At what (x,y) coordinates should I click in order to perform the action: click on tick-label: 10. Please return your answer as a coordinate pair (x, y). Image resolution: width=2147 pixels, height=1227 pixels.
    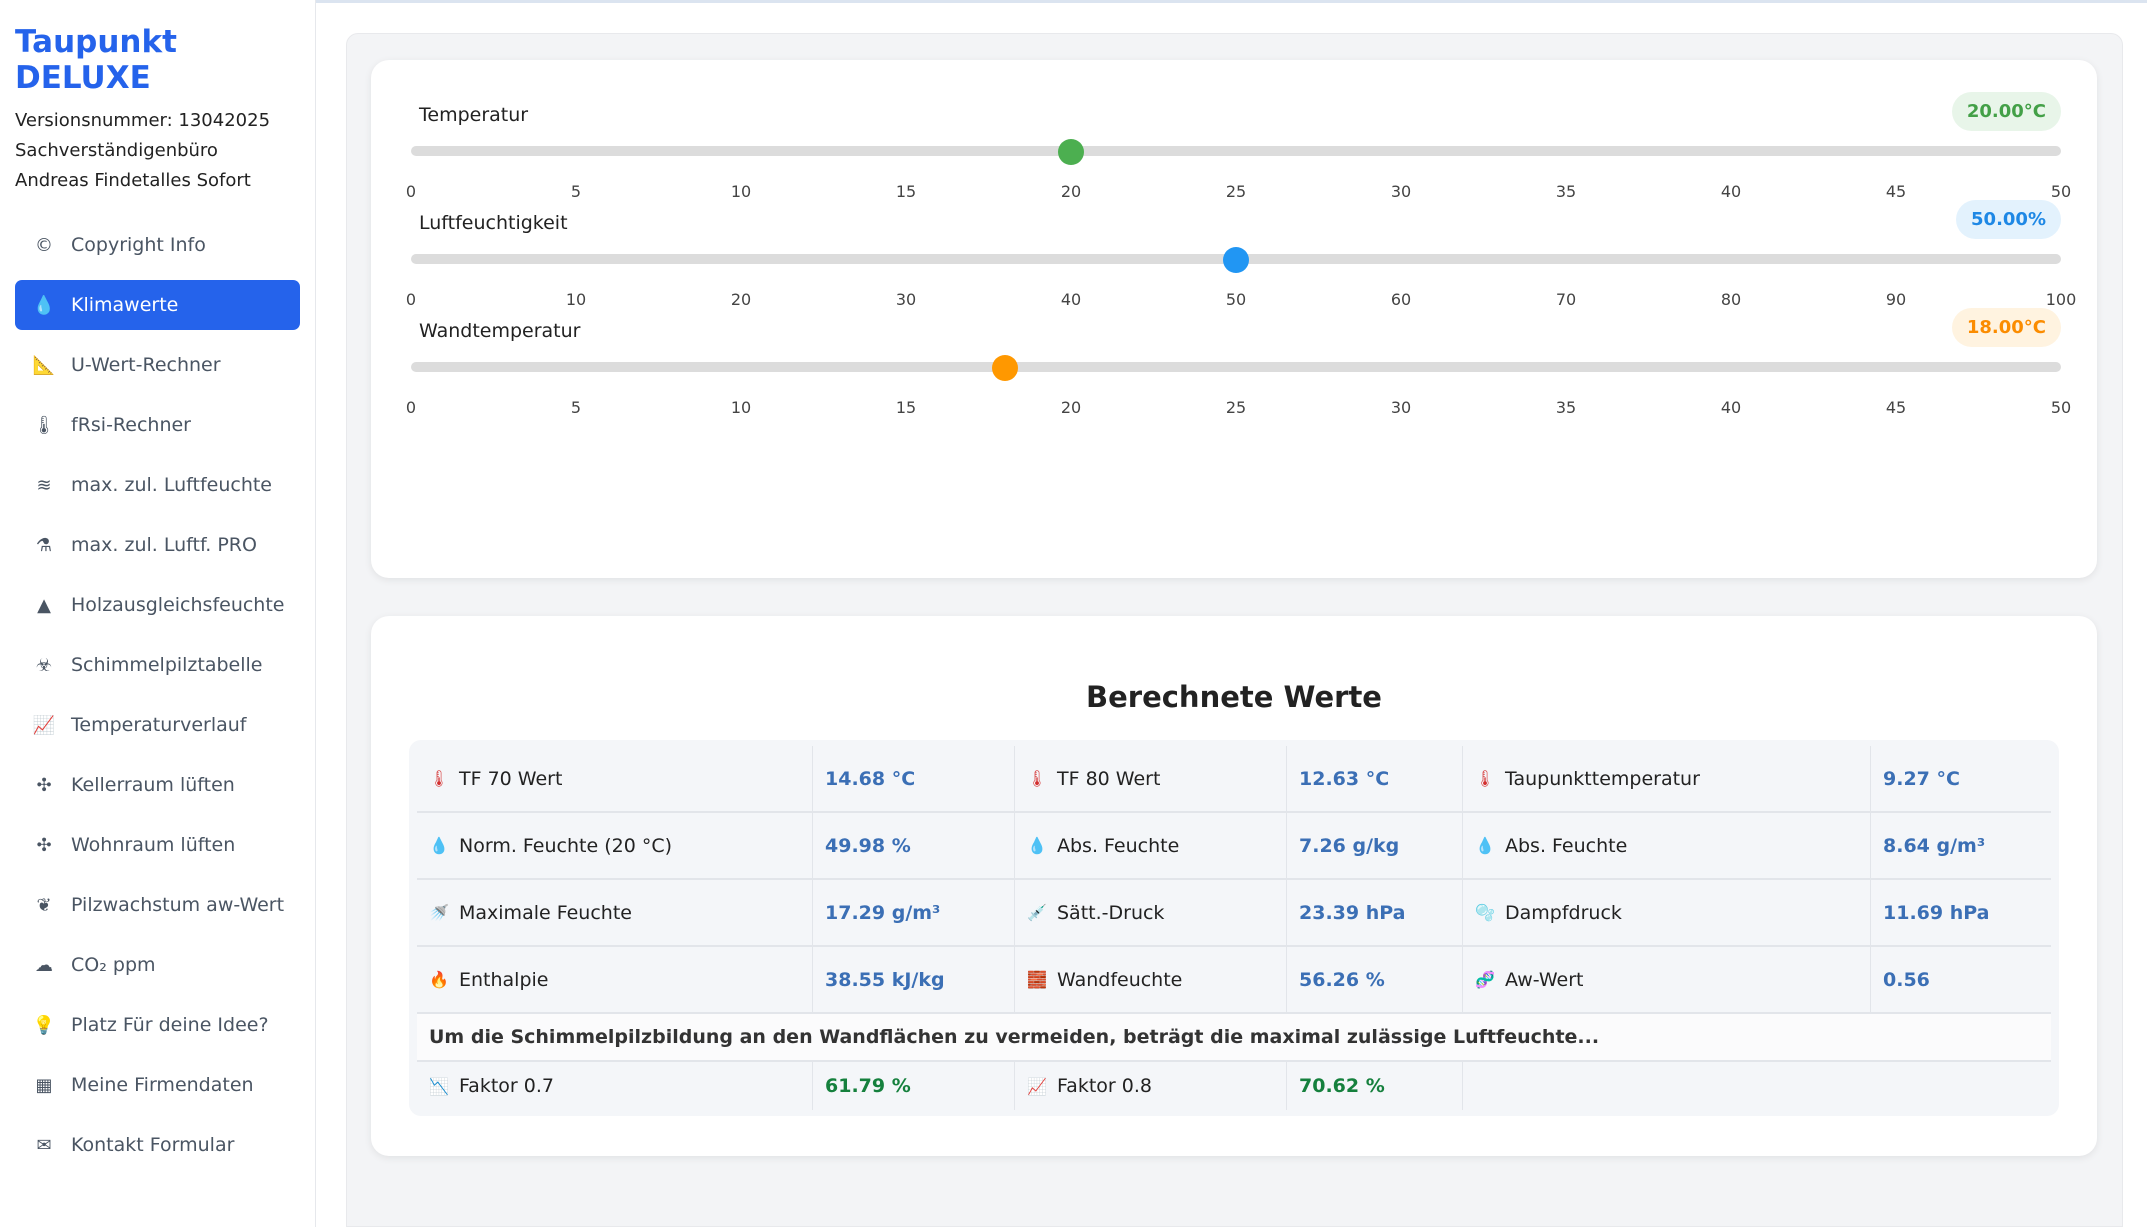
    Looking at the image, I should click on (576, 299).